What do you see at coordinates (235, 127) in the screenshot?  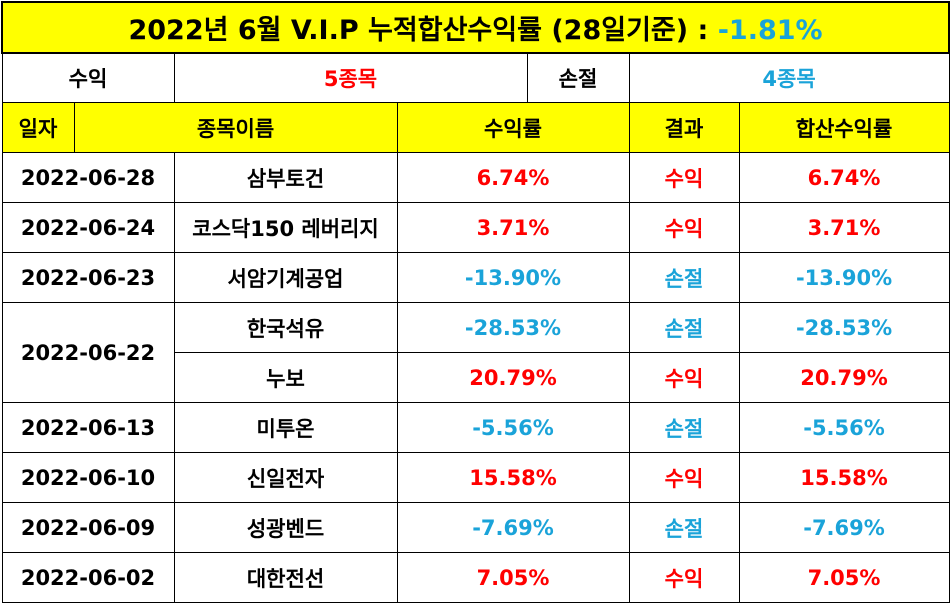 I see `header-name: 종목이름` at bounding box center [235, 127].